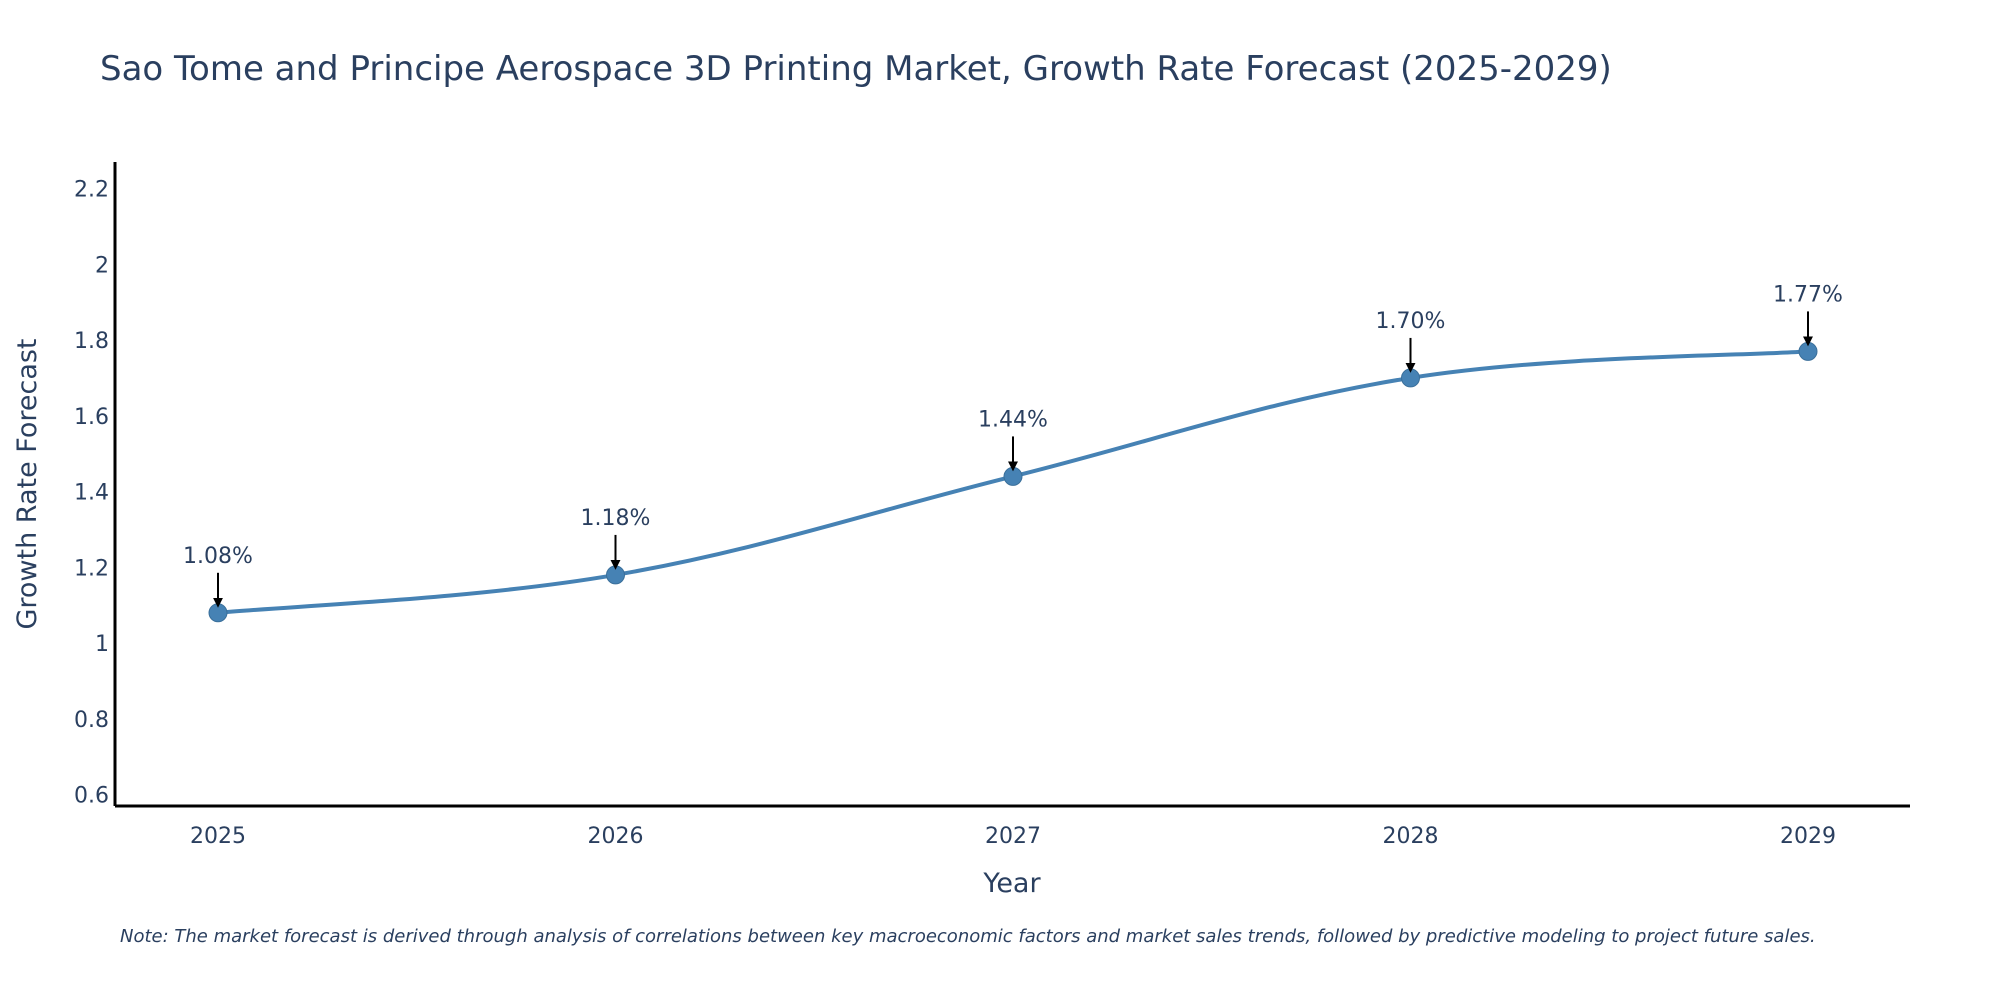 The height and width of the screenshot is (1000, 2000). Describe the element at coordinates (1411, 321) in the screenshot. I see `data-label: 1.70%` at that location.